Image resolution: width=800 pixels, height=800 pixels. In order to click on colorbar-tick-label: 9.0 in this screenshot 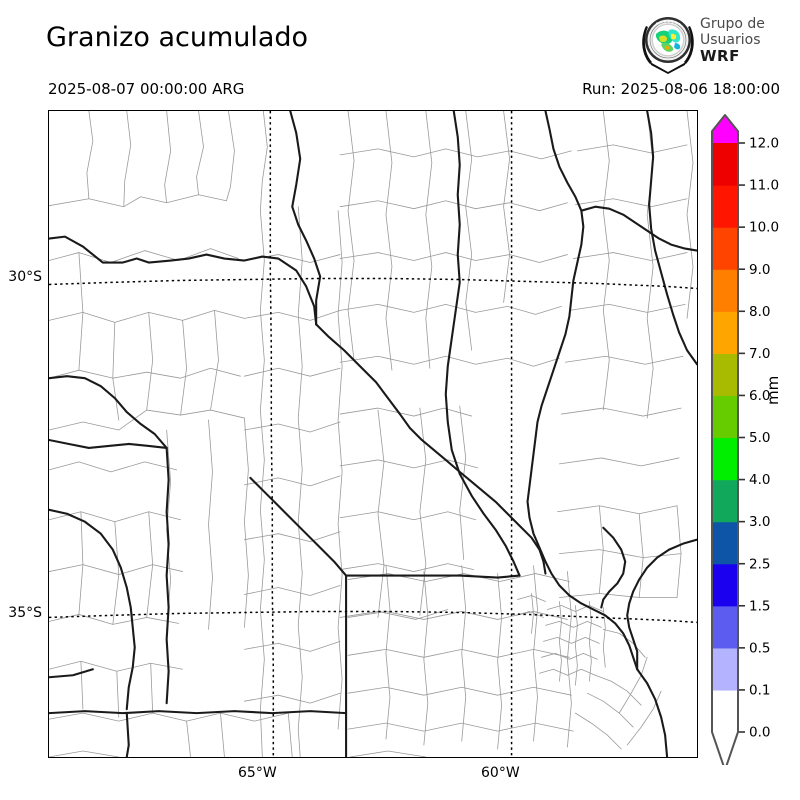, I will do `click(759, 270)`.